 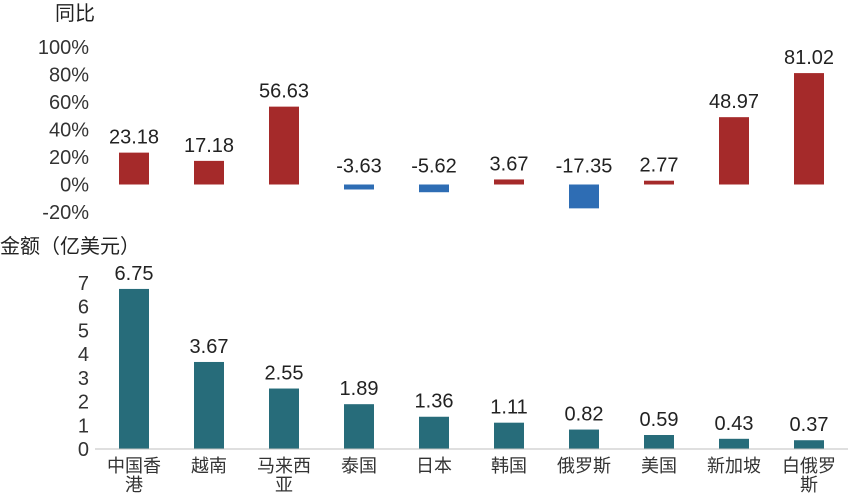 What do you see at coordinates (83, 284) in the screenshot?
I see `amount-y-tick: 7` at bounding box center [83, 284].